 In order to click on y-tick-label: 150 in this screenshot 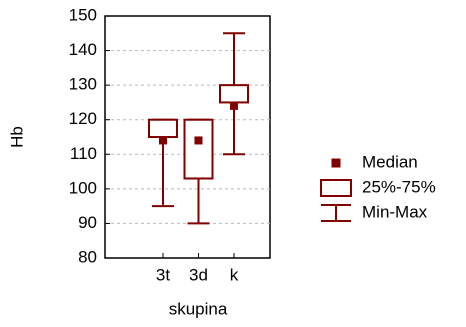, I will do `click(83, 14)`.